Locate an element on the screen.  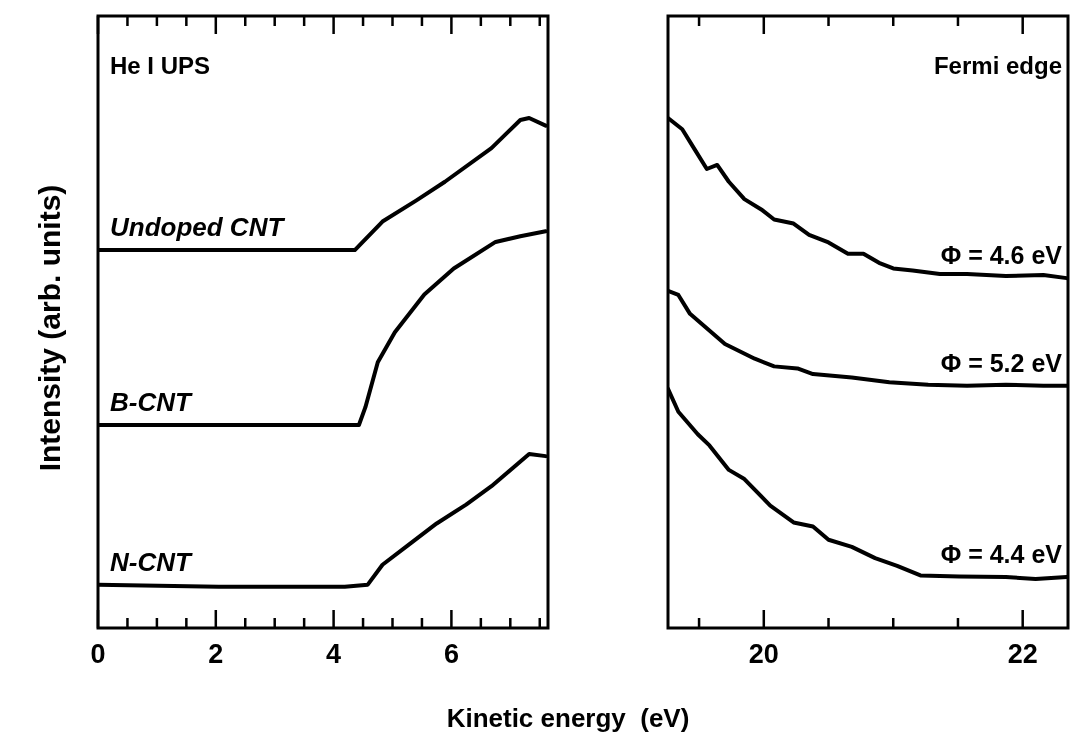
series-label: Φ = 4.6 eV is located at coordinates (1001, 255).